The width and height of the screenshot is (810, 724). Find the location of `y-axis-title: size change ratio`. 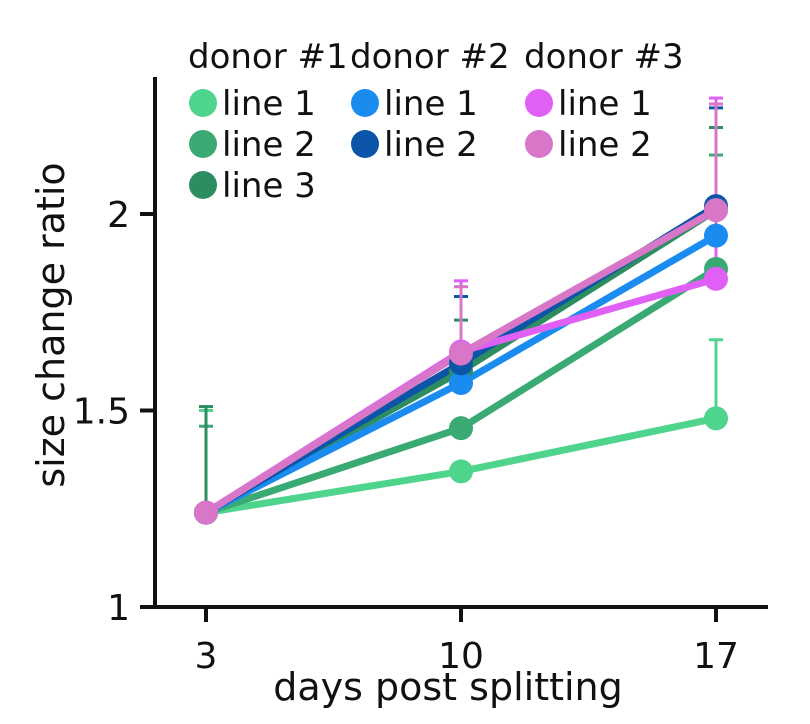

y-axis-title: size change ratio is located at coordinates (51, 324).